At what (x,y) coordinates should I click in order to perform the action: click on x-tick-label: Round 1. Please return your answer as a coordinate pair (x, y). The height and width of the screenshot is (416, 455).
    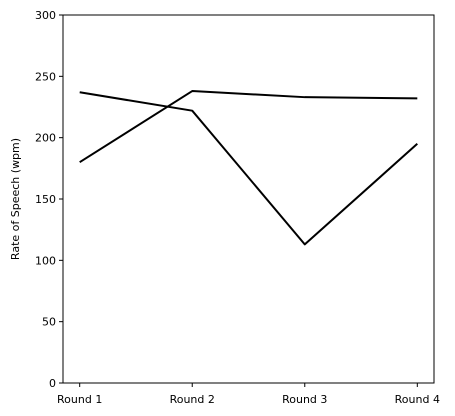
    Looking at the image, I should click on (79, 399).